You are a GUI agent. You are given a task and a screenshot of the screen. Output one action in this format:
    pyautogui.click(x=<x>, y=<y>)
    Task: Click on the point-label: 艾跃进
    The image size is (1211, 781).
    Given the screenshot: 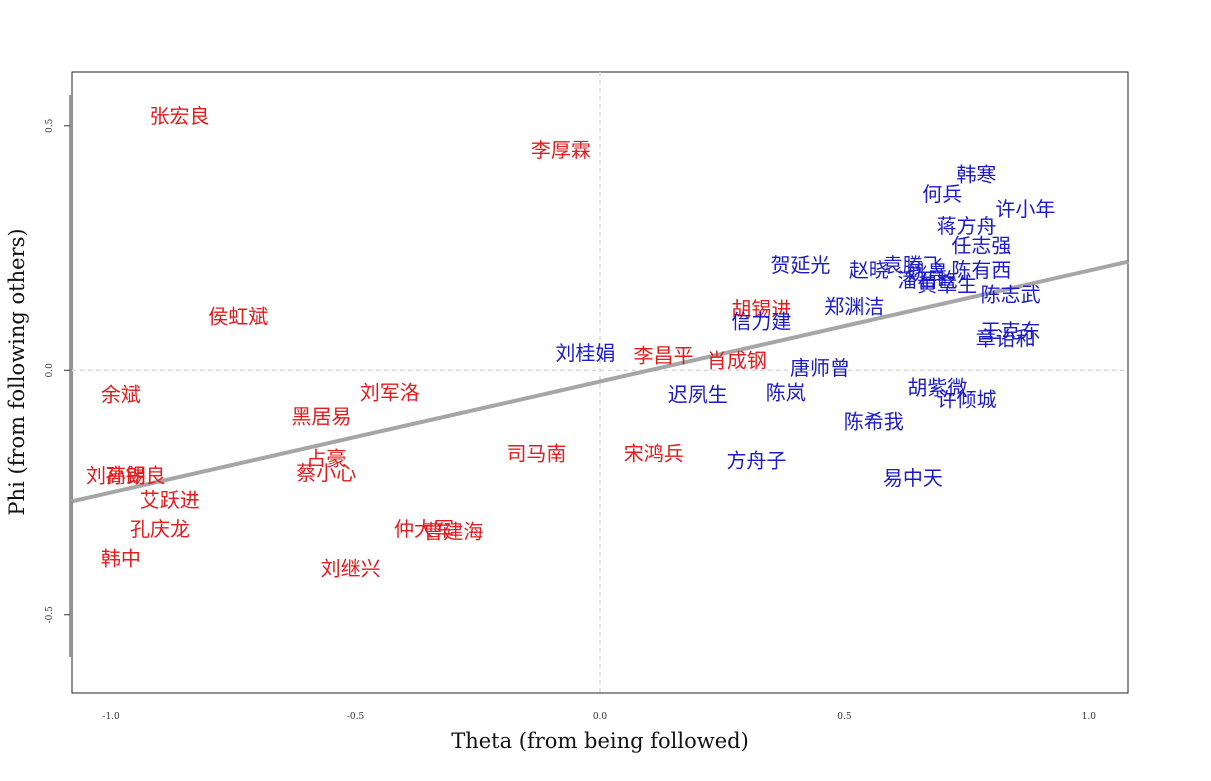 What is the action you would take?
    pyautogui.click(x=170, y=500)
    